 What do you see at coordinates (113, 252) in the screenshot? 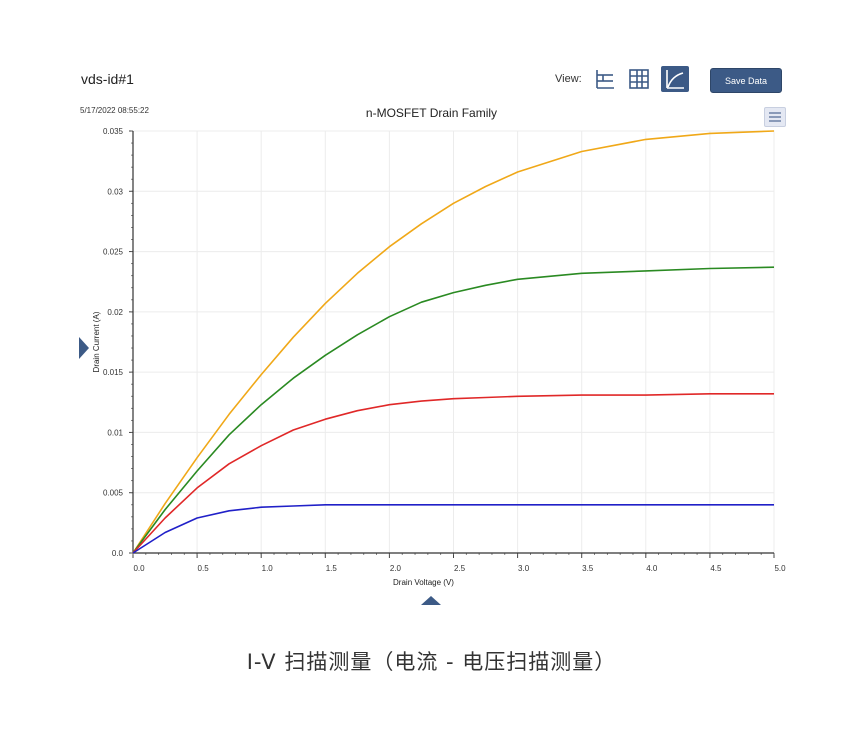
I see `y-tick-label: 0.025` at bounding box center [113, 252].